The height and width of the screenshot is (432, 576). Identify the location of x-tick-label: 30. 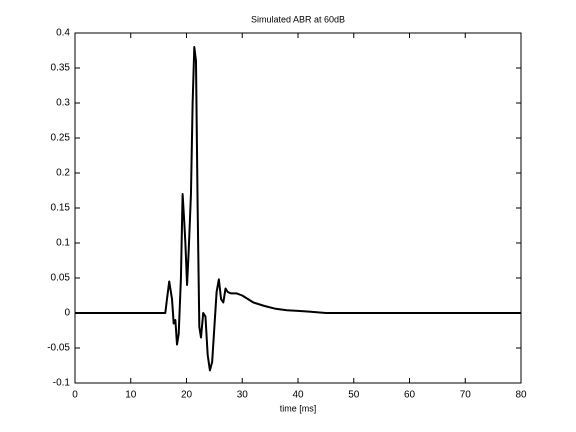
(243, 395).